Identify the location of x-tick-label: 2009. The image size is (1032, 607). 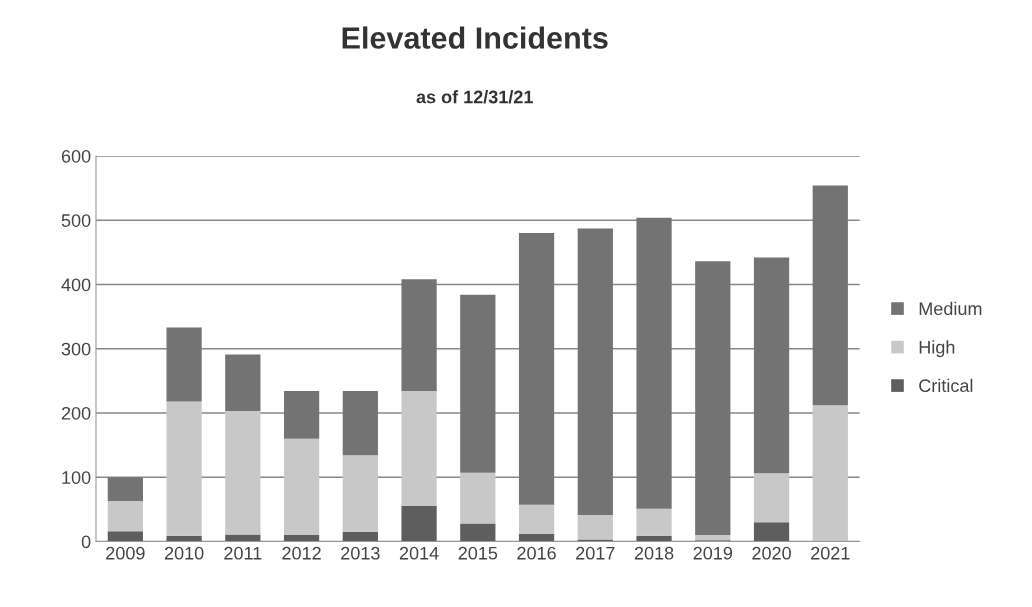
(125, 553).